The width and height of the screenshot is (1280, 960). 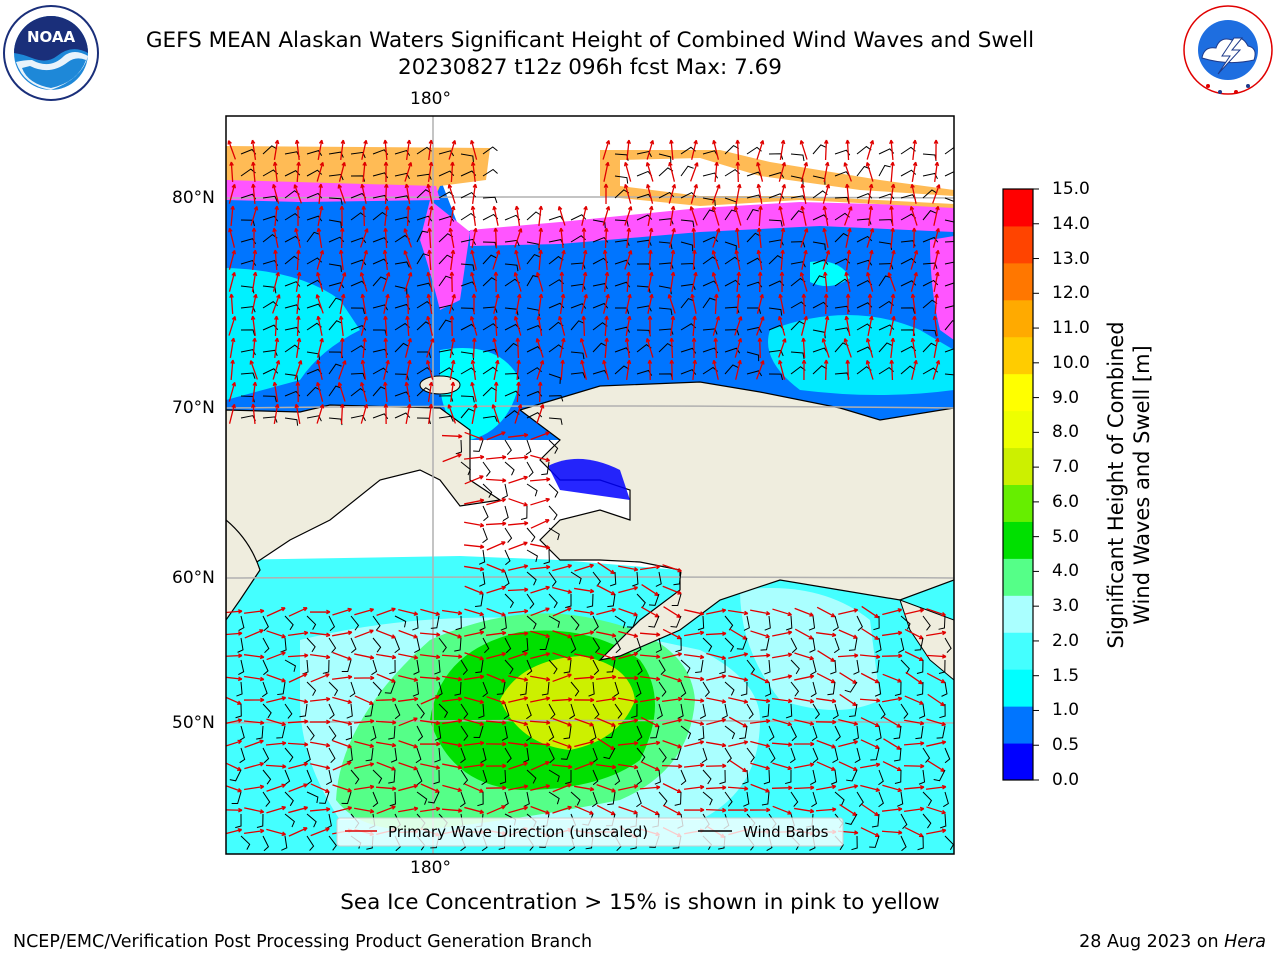 What do you see at coordinates (1018, 577) in the screenshot?
I see `colorbar-swatch` at bounding box center [1018, 577].